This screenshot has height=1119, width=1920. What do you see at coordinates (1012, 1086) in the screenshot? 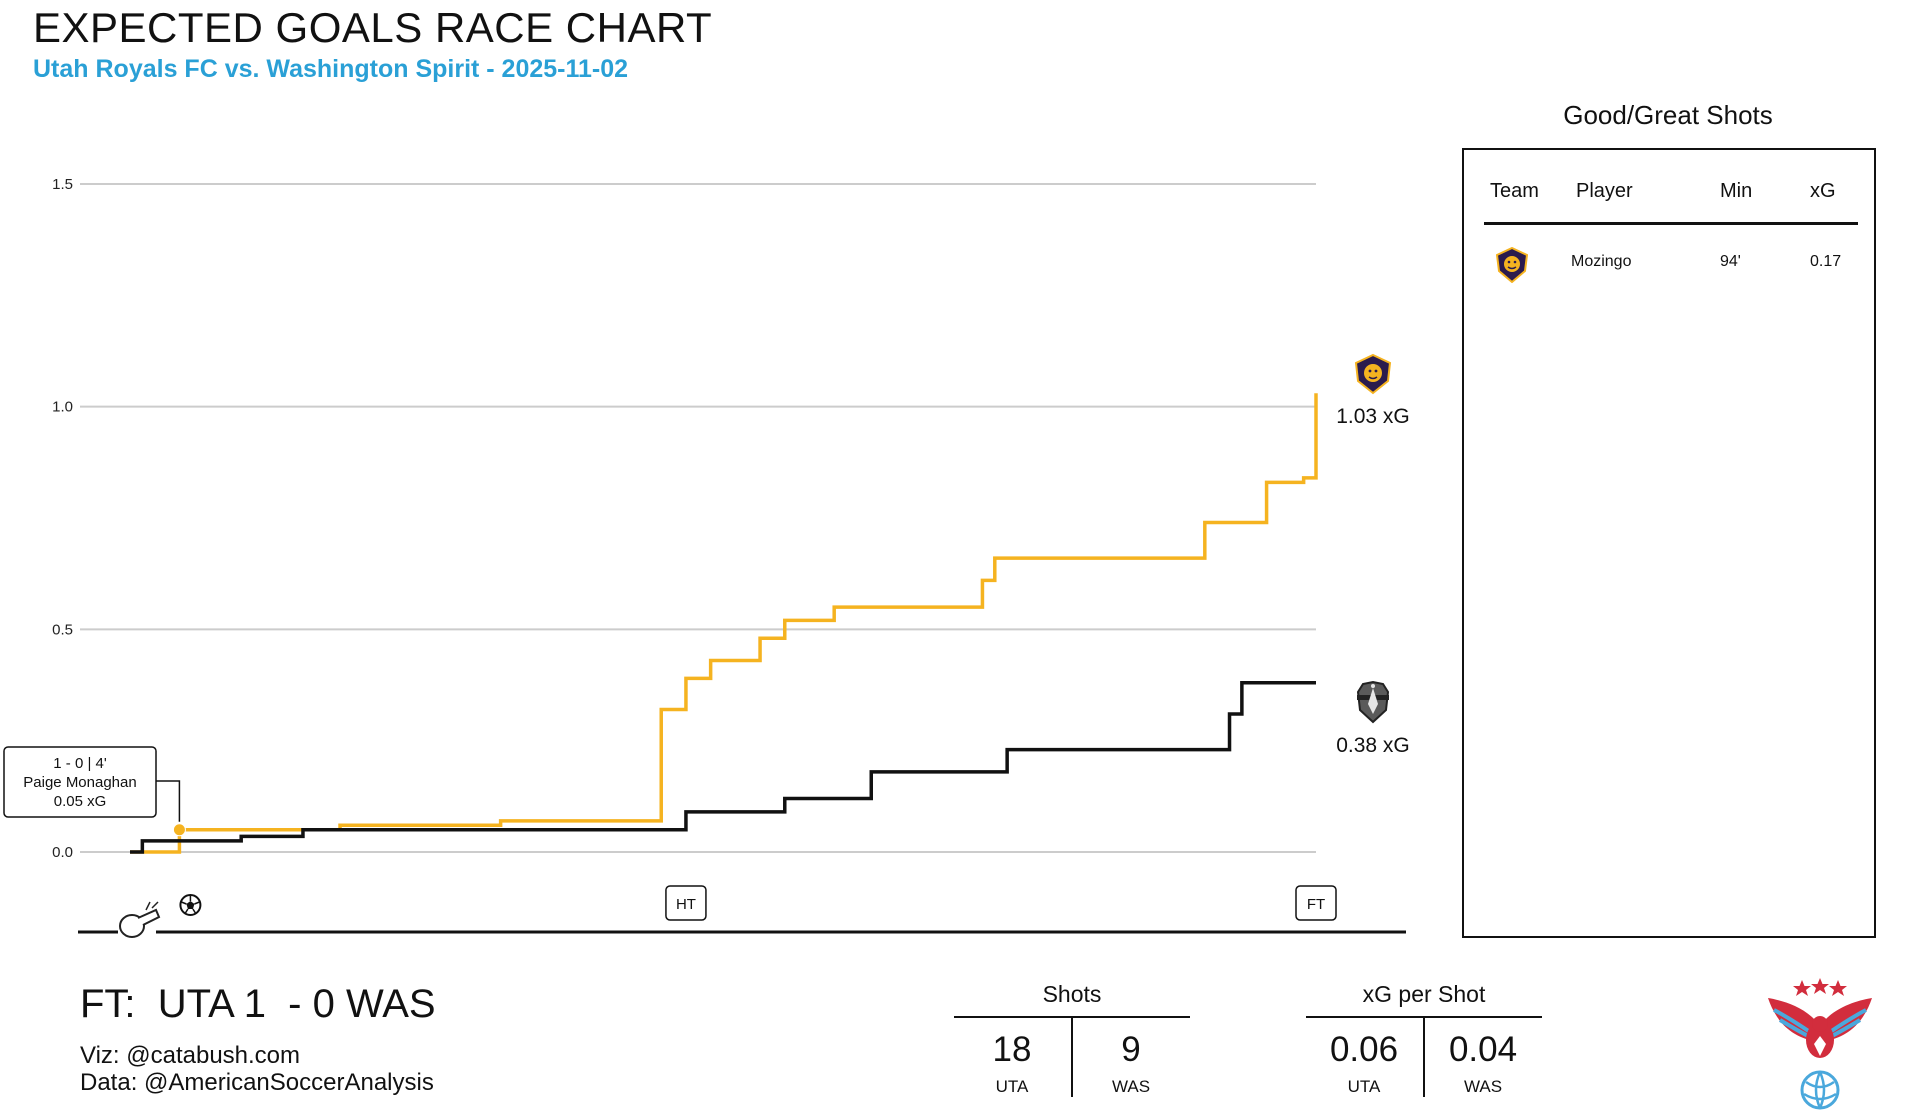
I see `shots-uta-label: UTA` at bounding box center [1012, 1086].